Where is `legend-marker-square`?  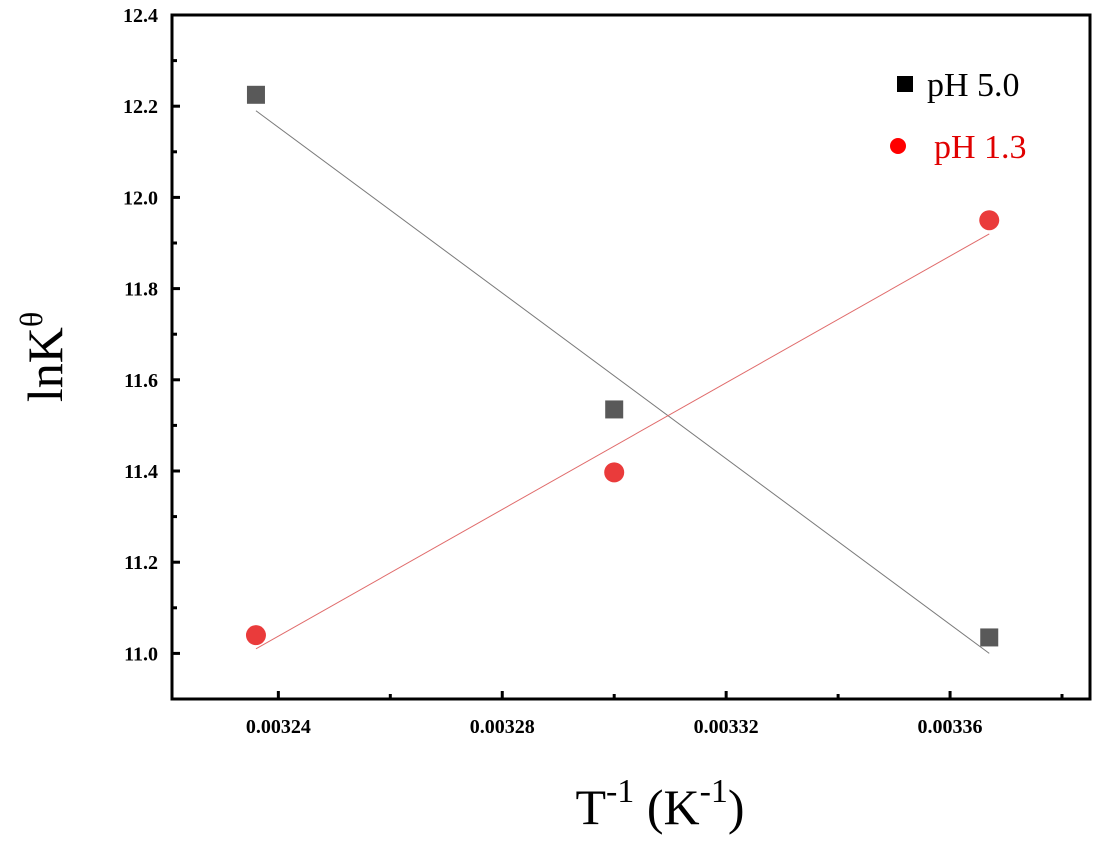
legend-marker-square is located at coordinates (905, 84).